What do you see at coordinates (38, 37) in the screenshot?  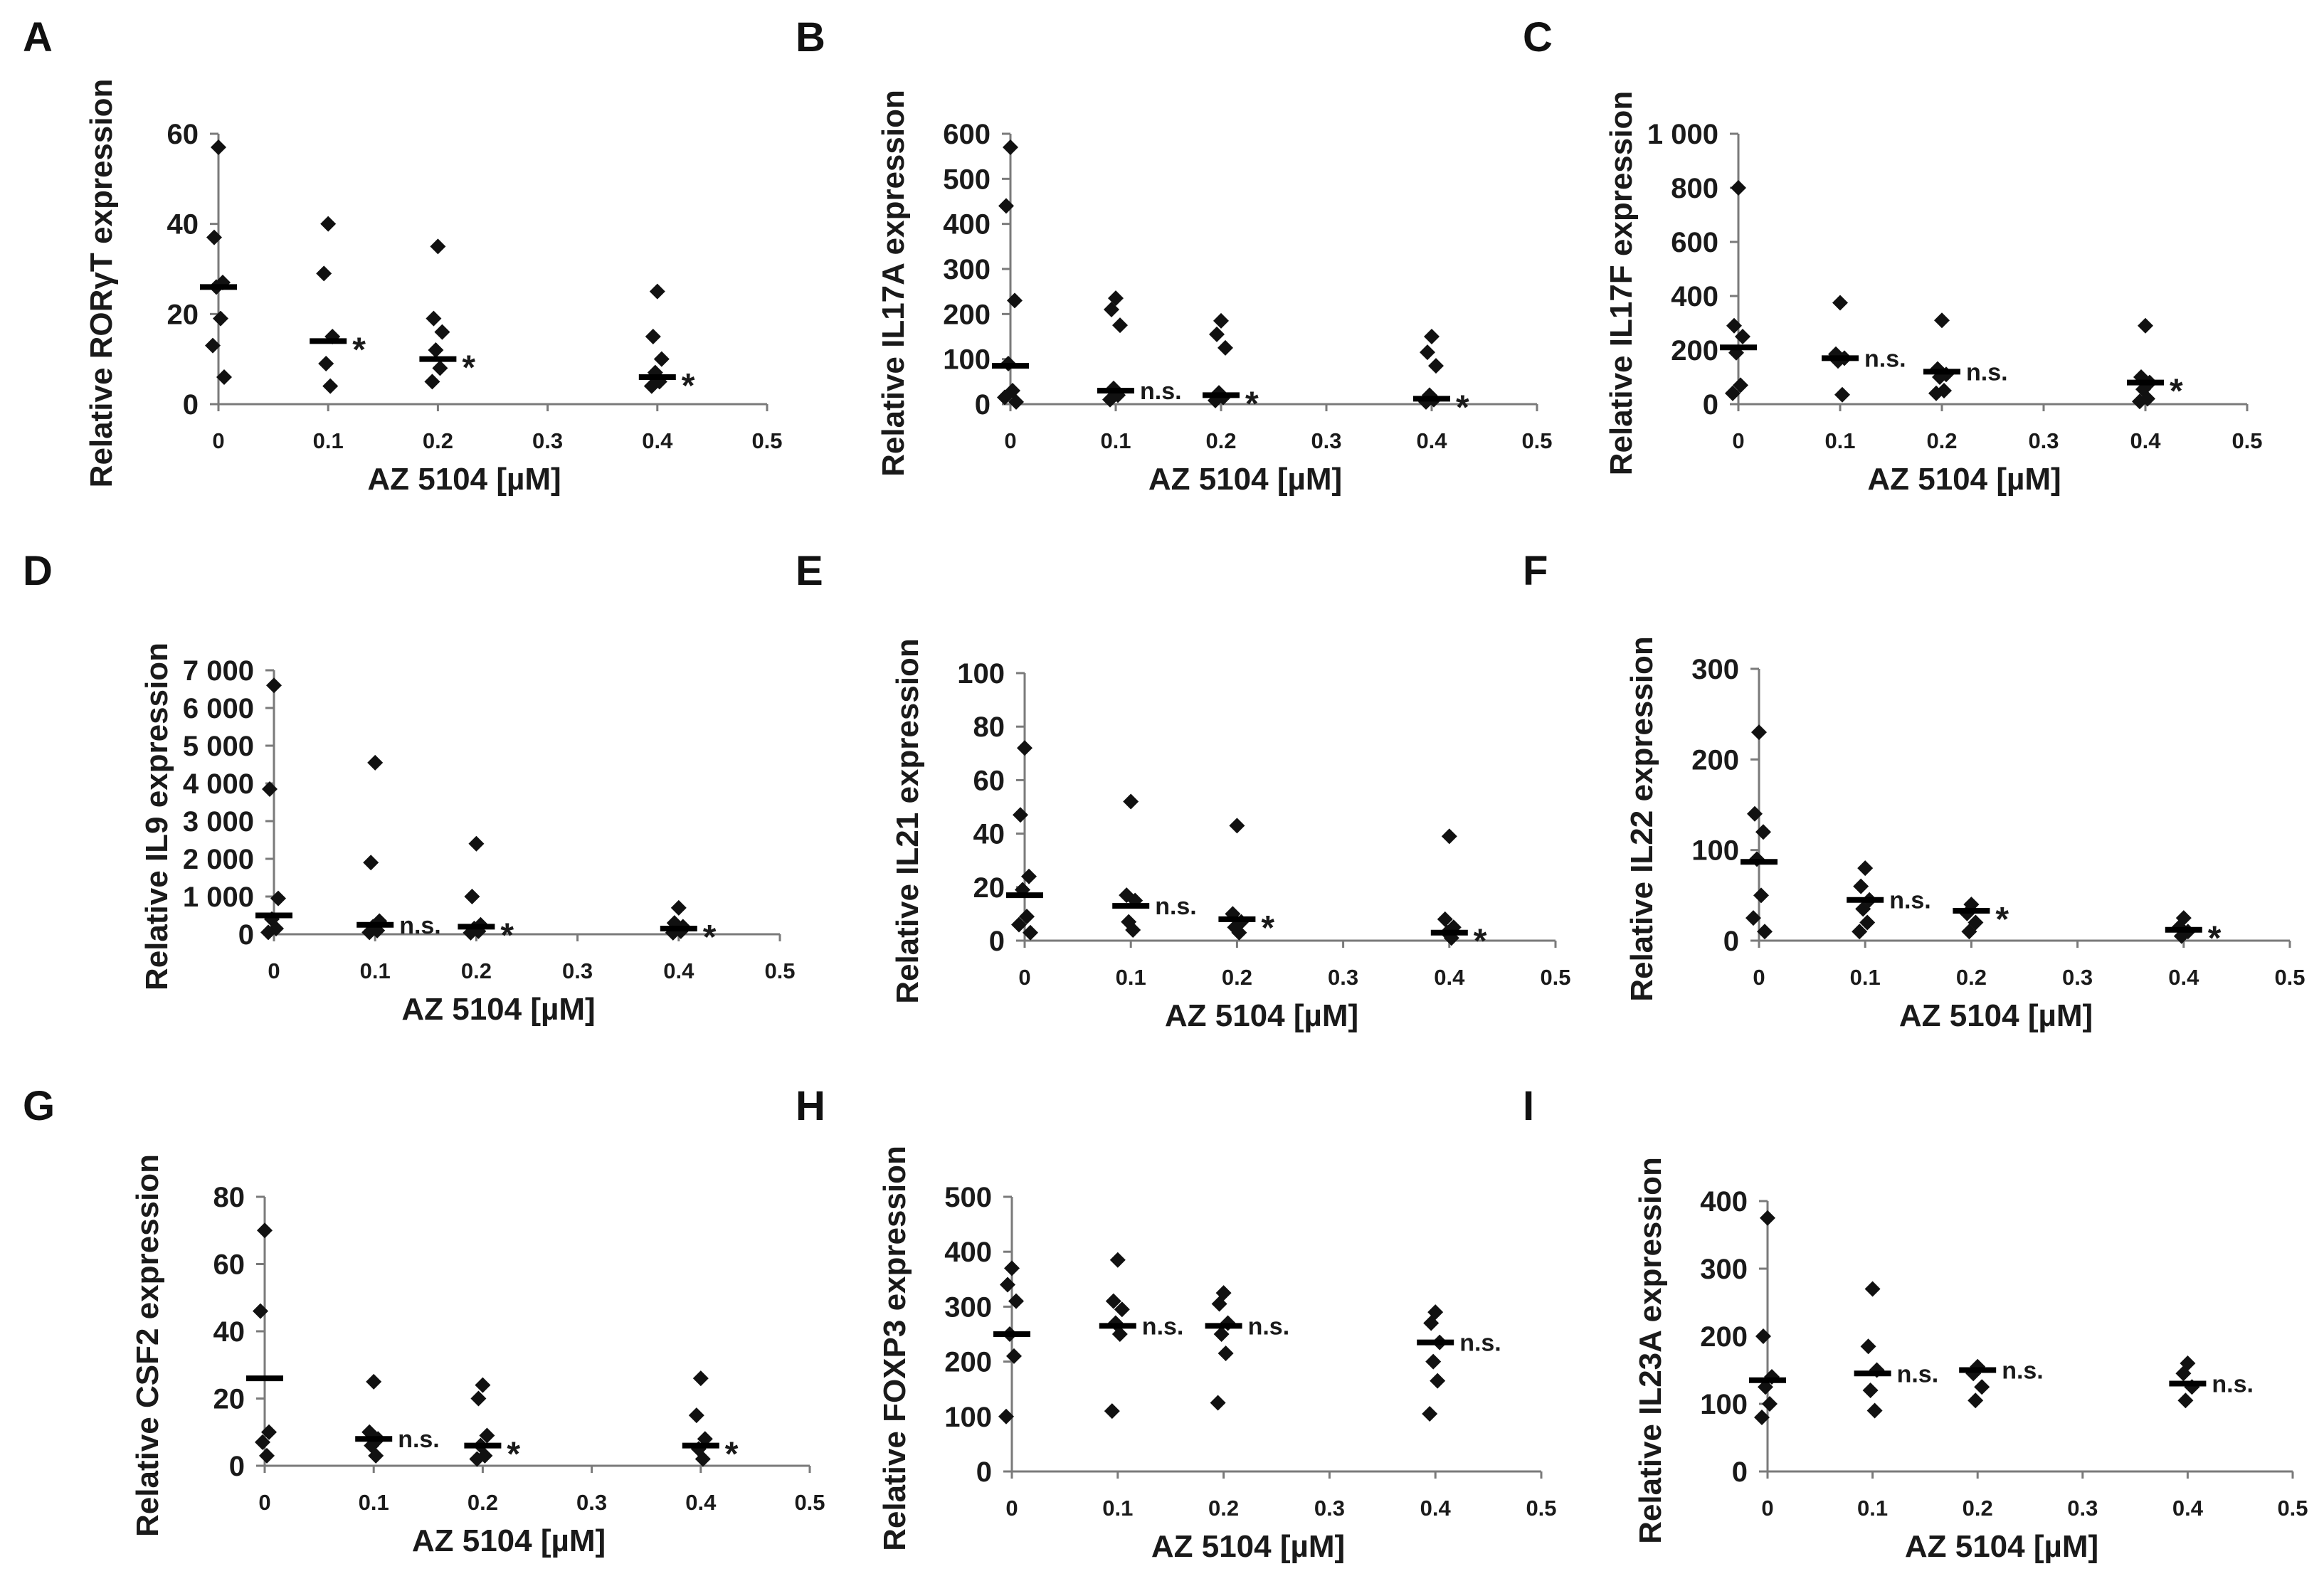 I see `panel-letter-a: A` at bounding box center [38, 37].